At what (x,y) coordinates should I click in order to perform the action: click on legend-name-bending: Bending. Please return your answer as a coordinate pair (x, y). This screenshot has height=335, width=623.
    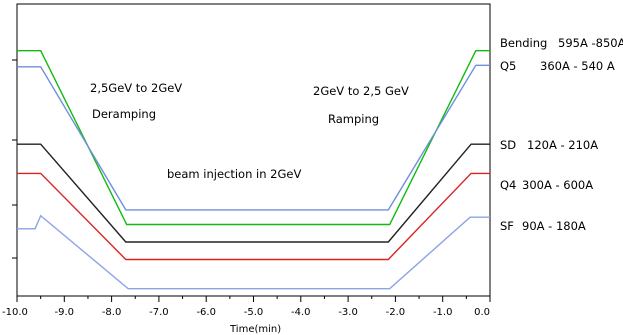
    Looking at the image, I should click on (523, 43).